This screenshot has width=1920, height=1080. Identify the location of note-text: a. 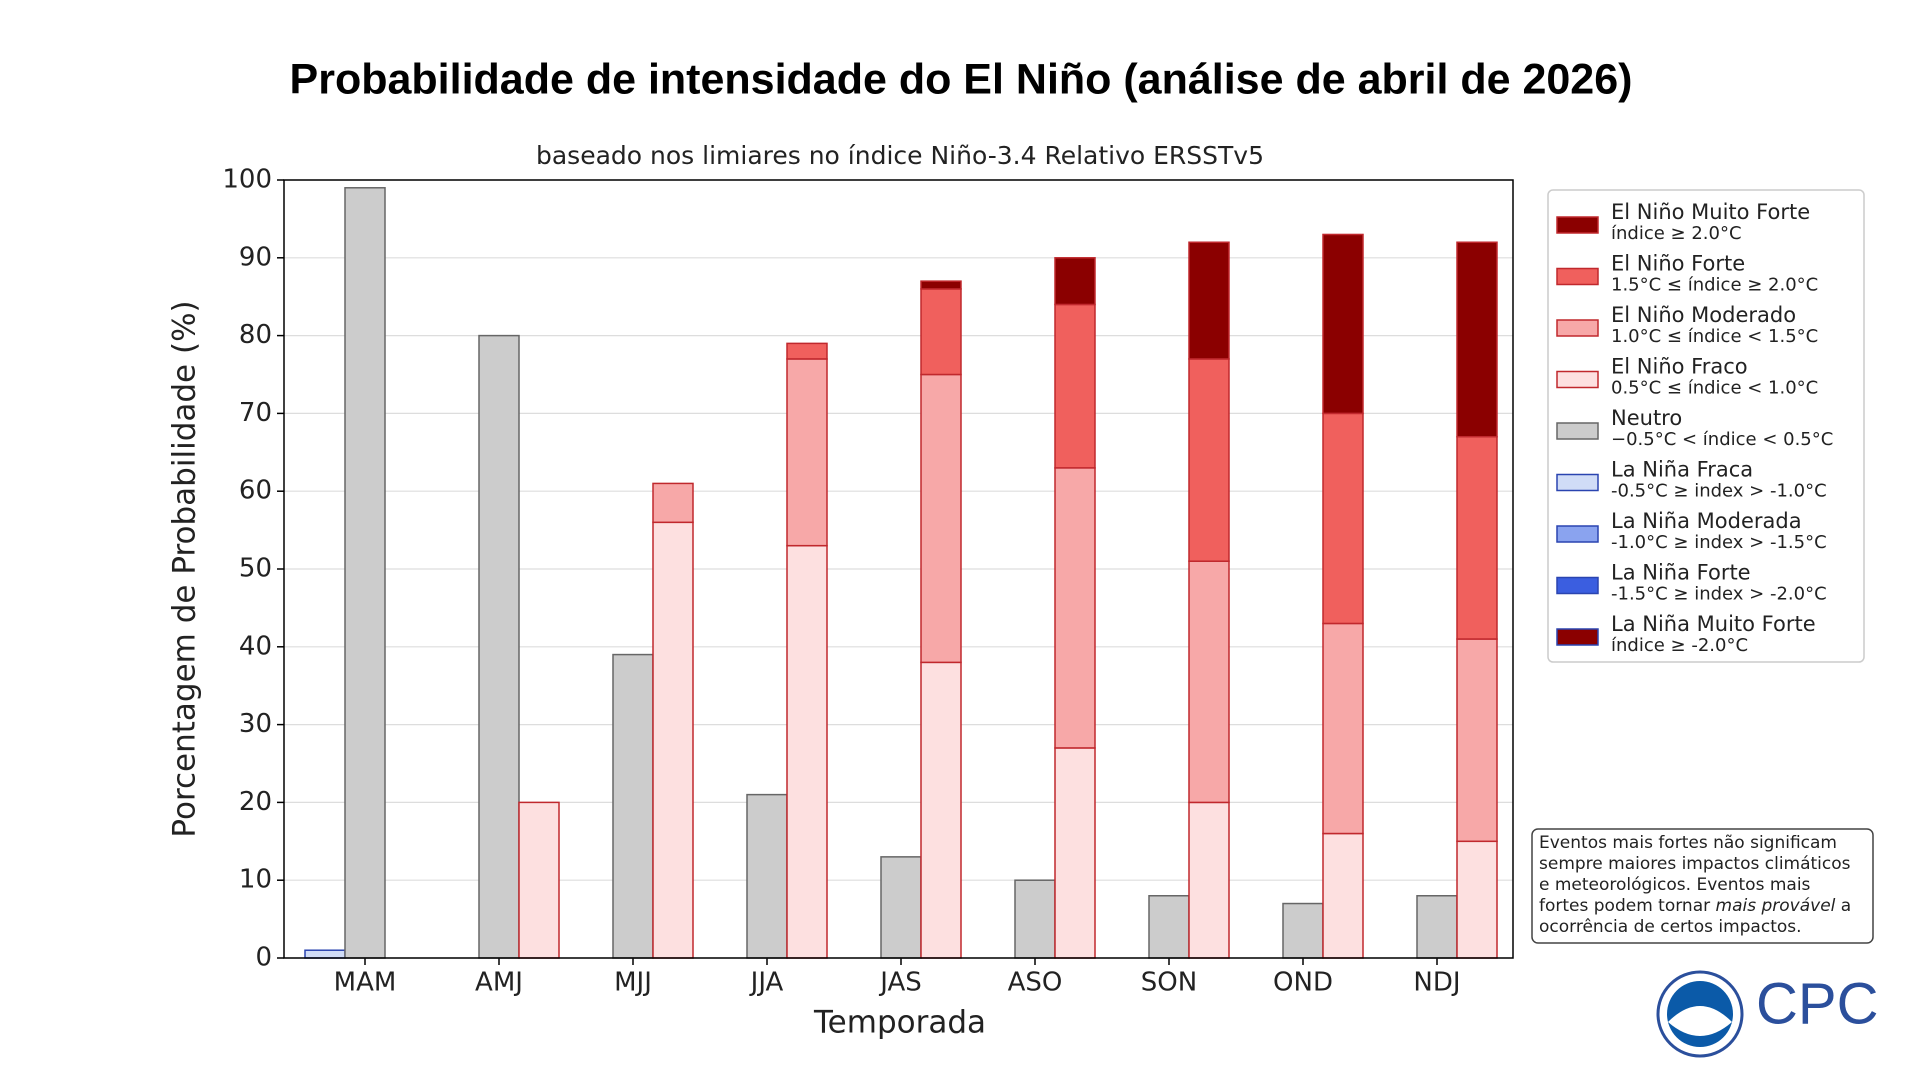
(1843, 906).